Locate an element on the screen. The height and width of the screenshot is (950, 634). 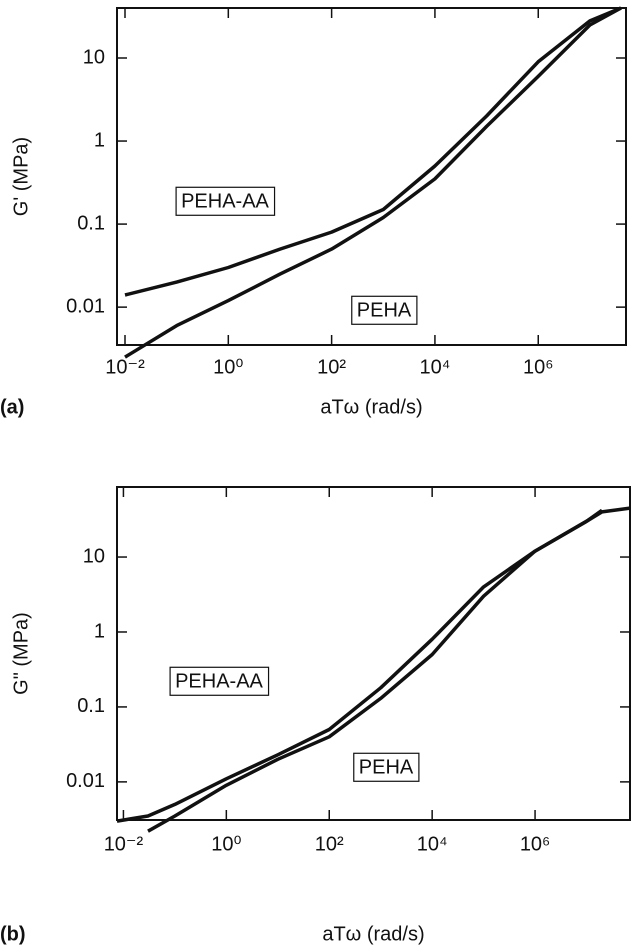
panel-label: (a) is located at coordinates (12, 407).